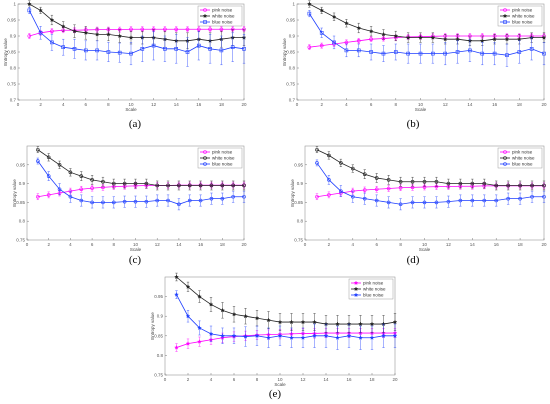 The width and height of the screenshot is (550, 404). I want to click on series-white-noise, so click(427, 23).